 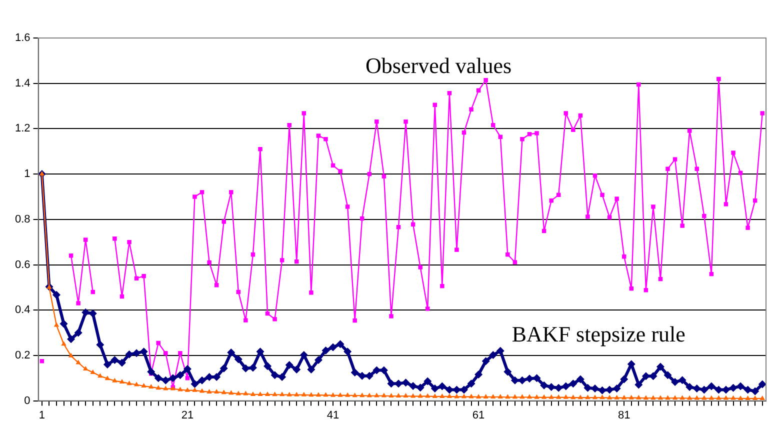 I want to click on y-tick-label: 0.8, so click(x=22, y=219).